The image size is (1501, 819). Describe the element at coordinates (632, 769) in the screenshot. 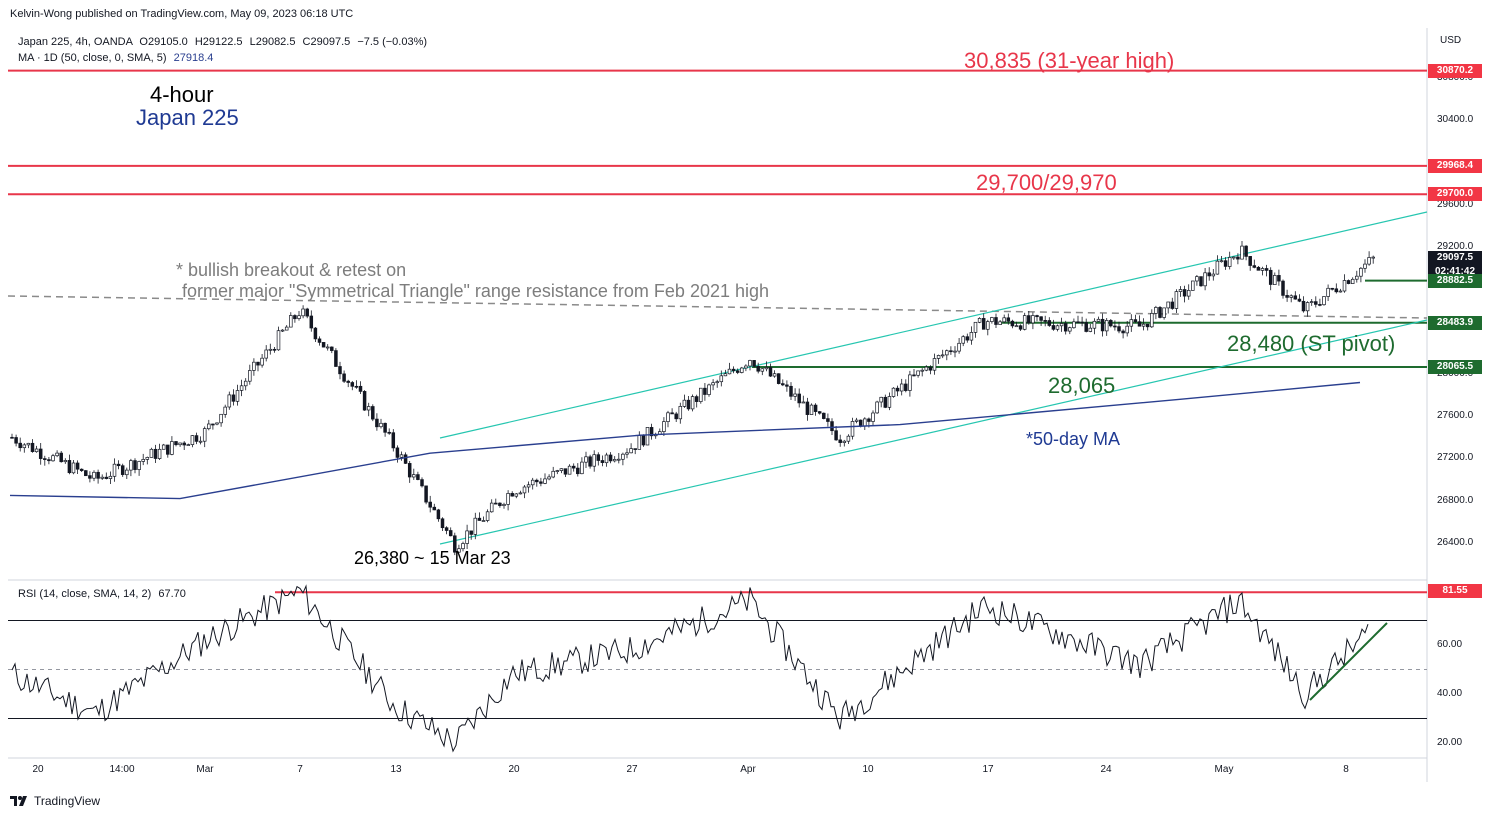

I see `time-tick-label: 27` at that location.